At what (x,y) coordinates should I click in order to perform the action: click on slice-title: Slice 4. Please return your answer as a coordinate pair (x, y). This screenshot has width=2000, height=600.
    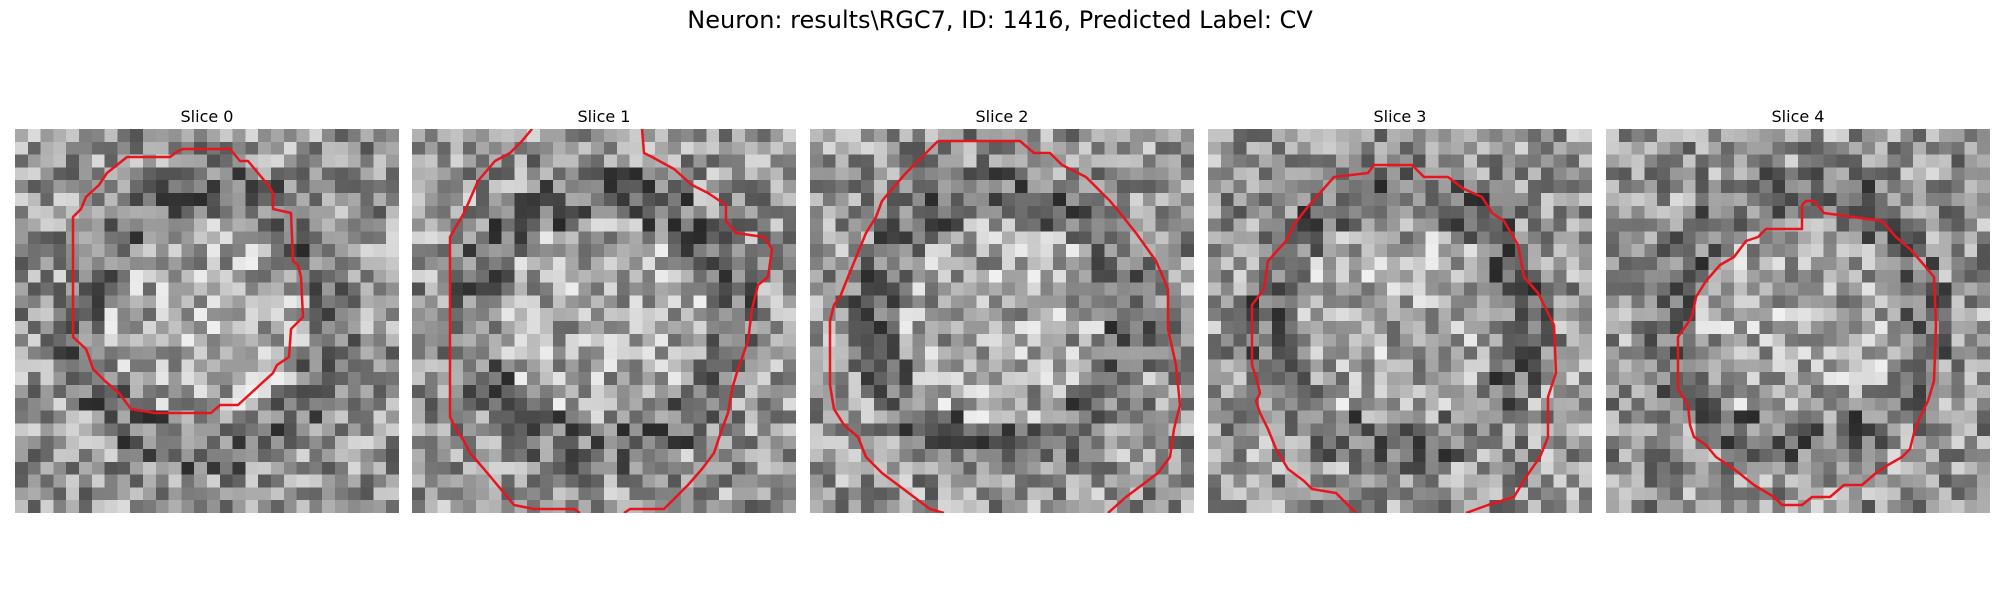
    Looking at the image, I should click on (1798, 116).